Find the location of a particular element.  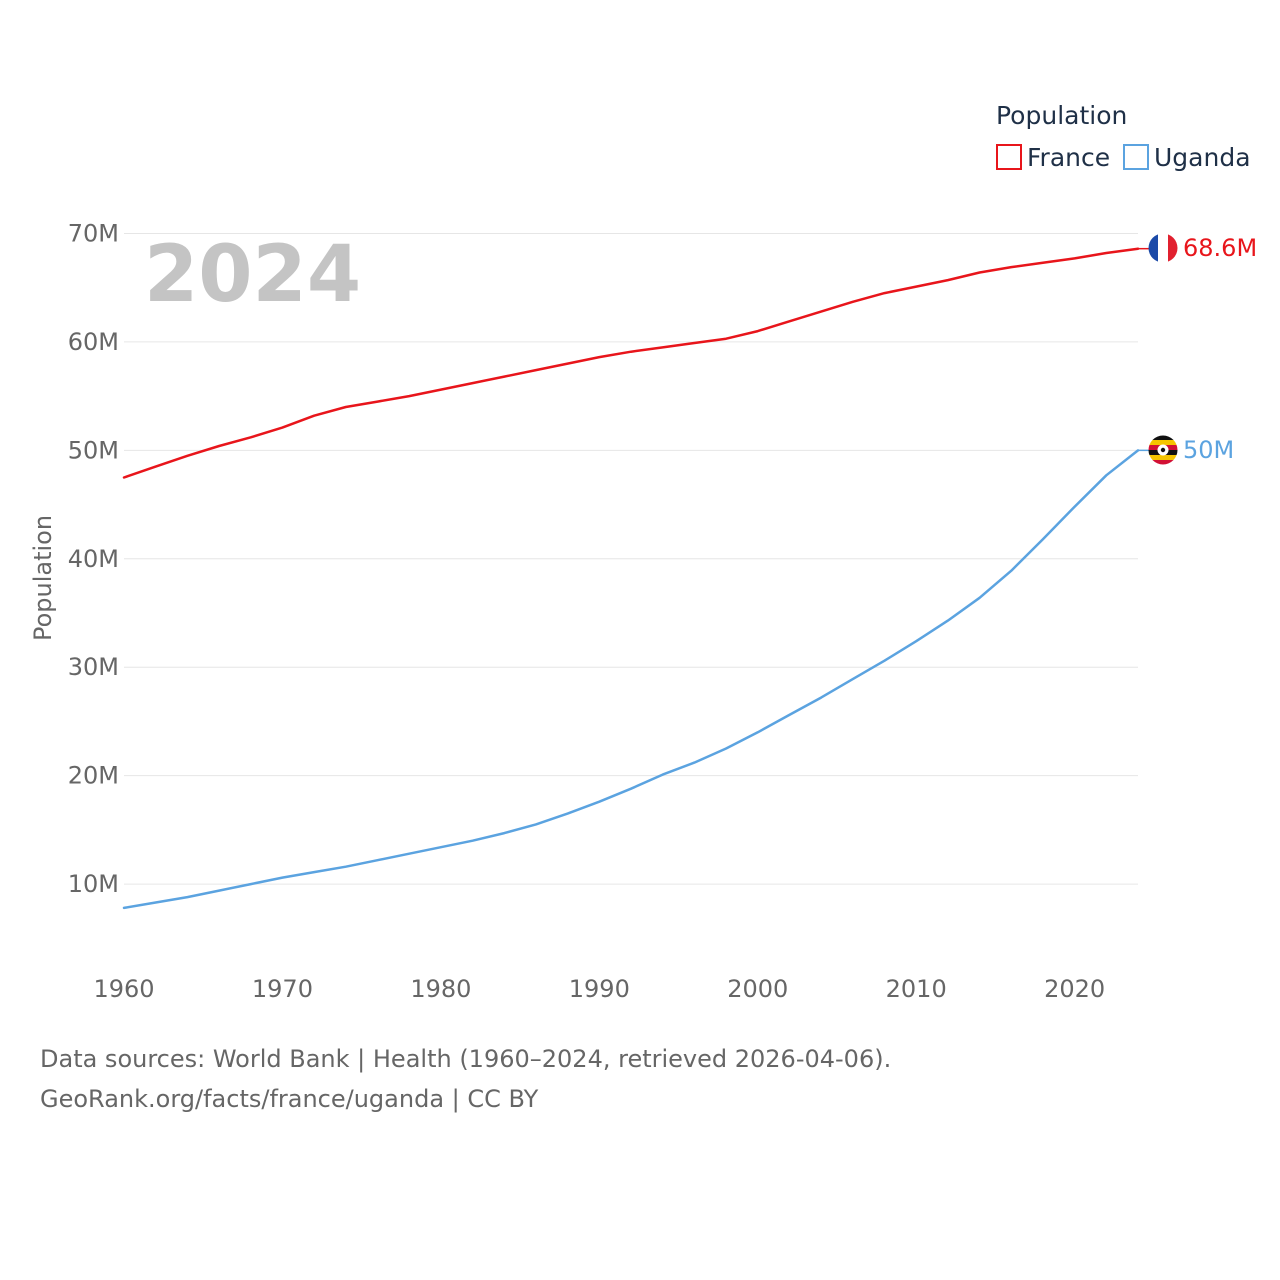

y-tick-label: 70M is located at coordinates (93, 234).